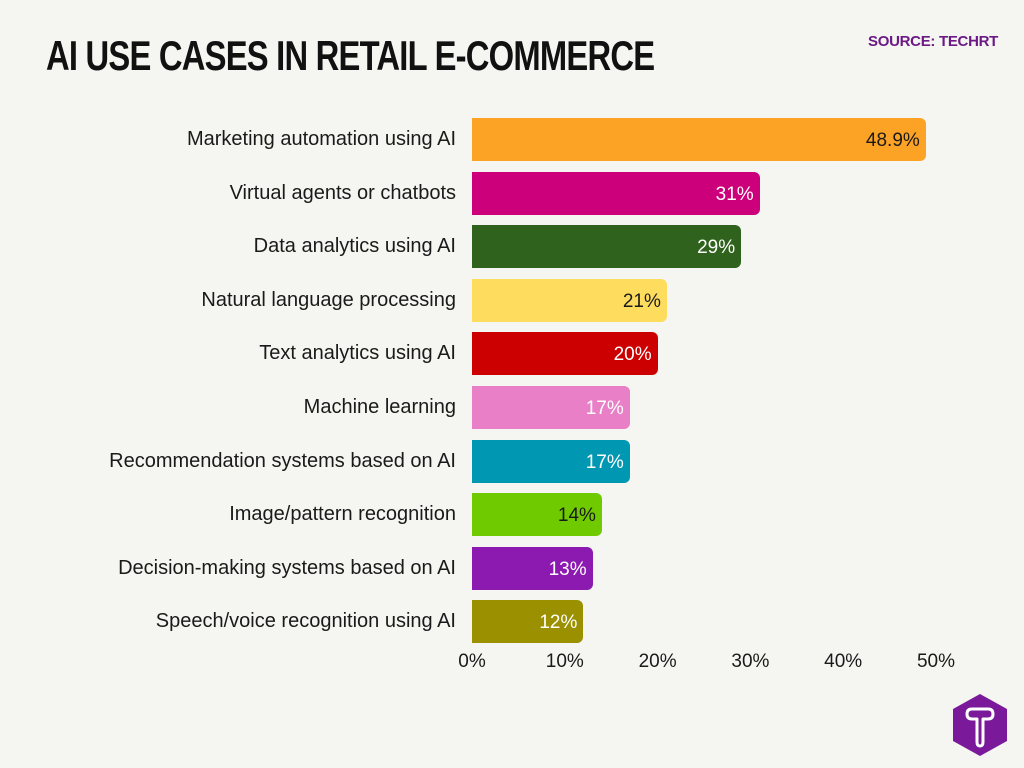 Image resolution: width=1024 pixels, height=768 pixels. Describe the element at coordinates (576, 516) in the screenshot. I see `bar-value-label: 14%` at that location.